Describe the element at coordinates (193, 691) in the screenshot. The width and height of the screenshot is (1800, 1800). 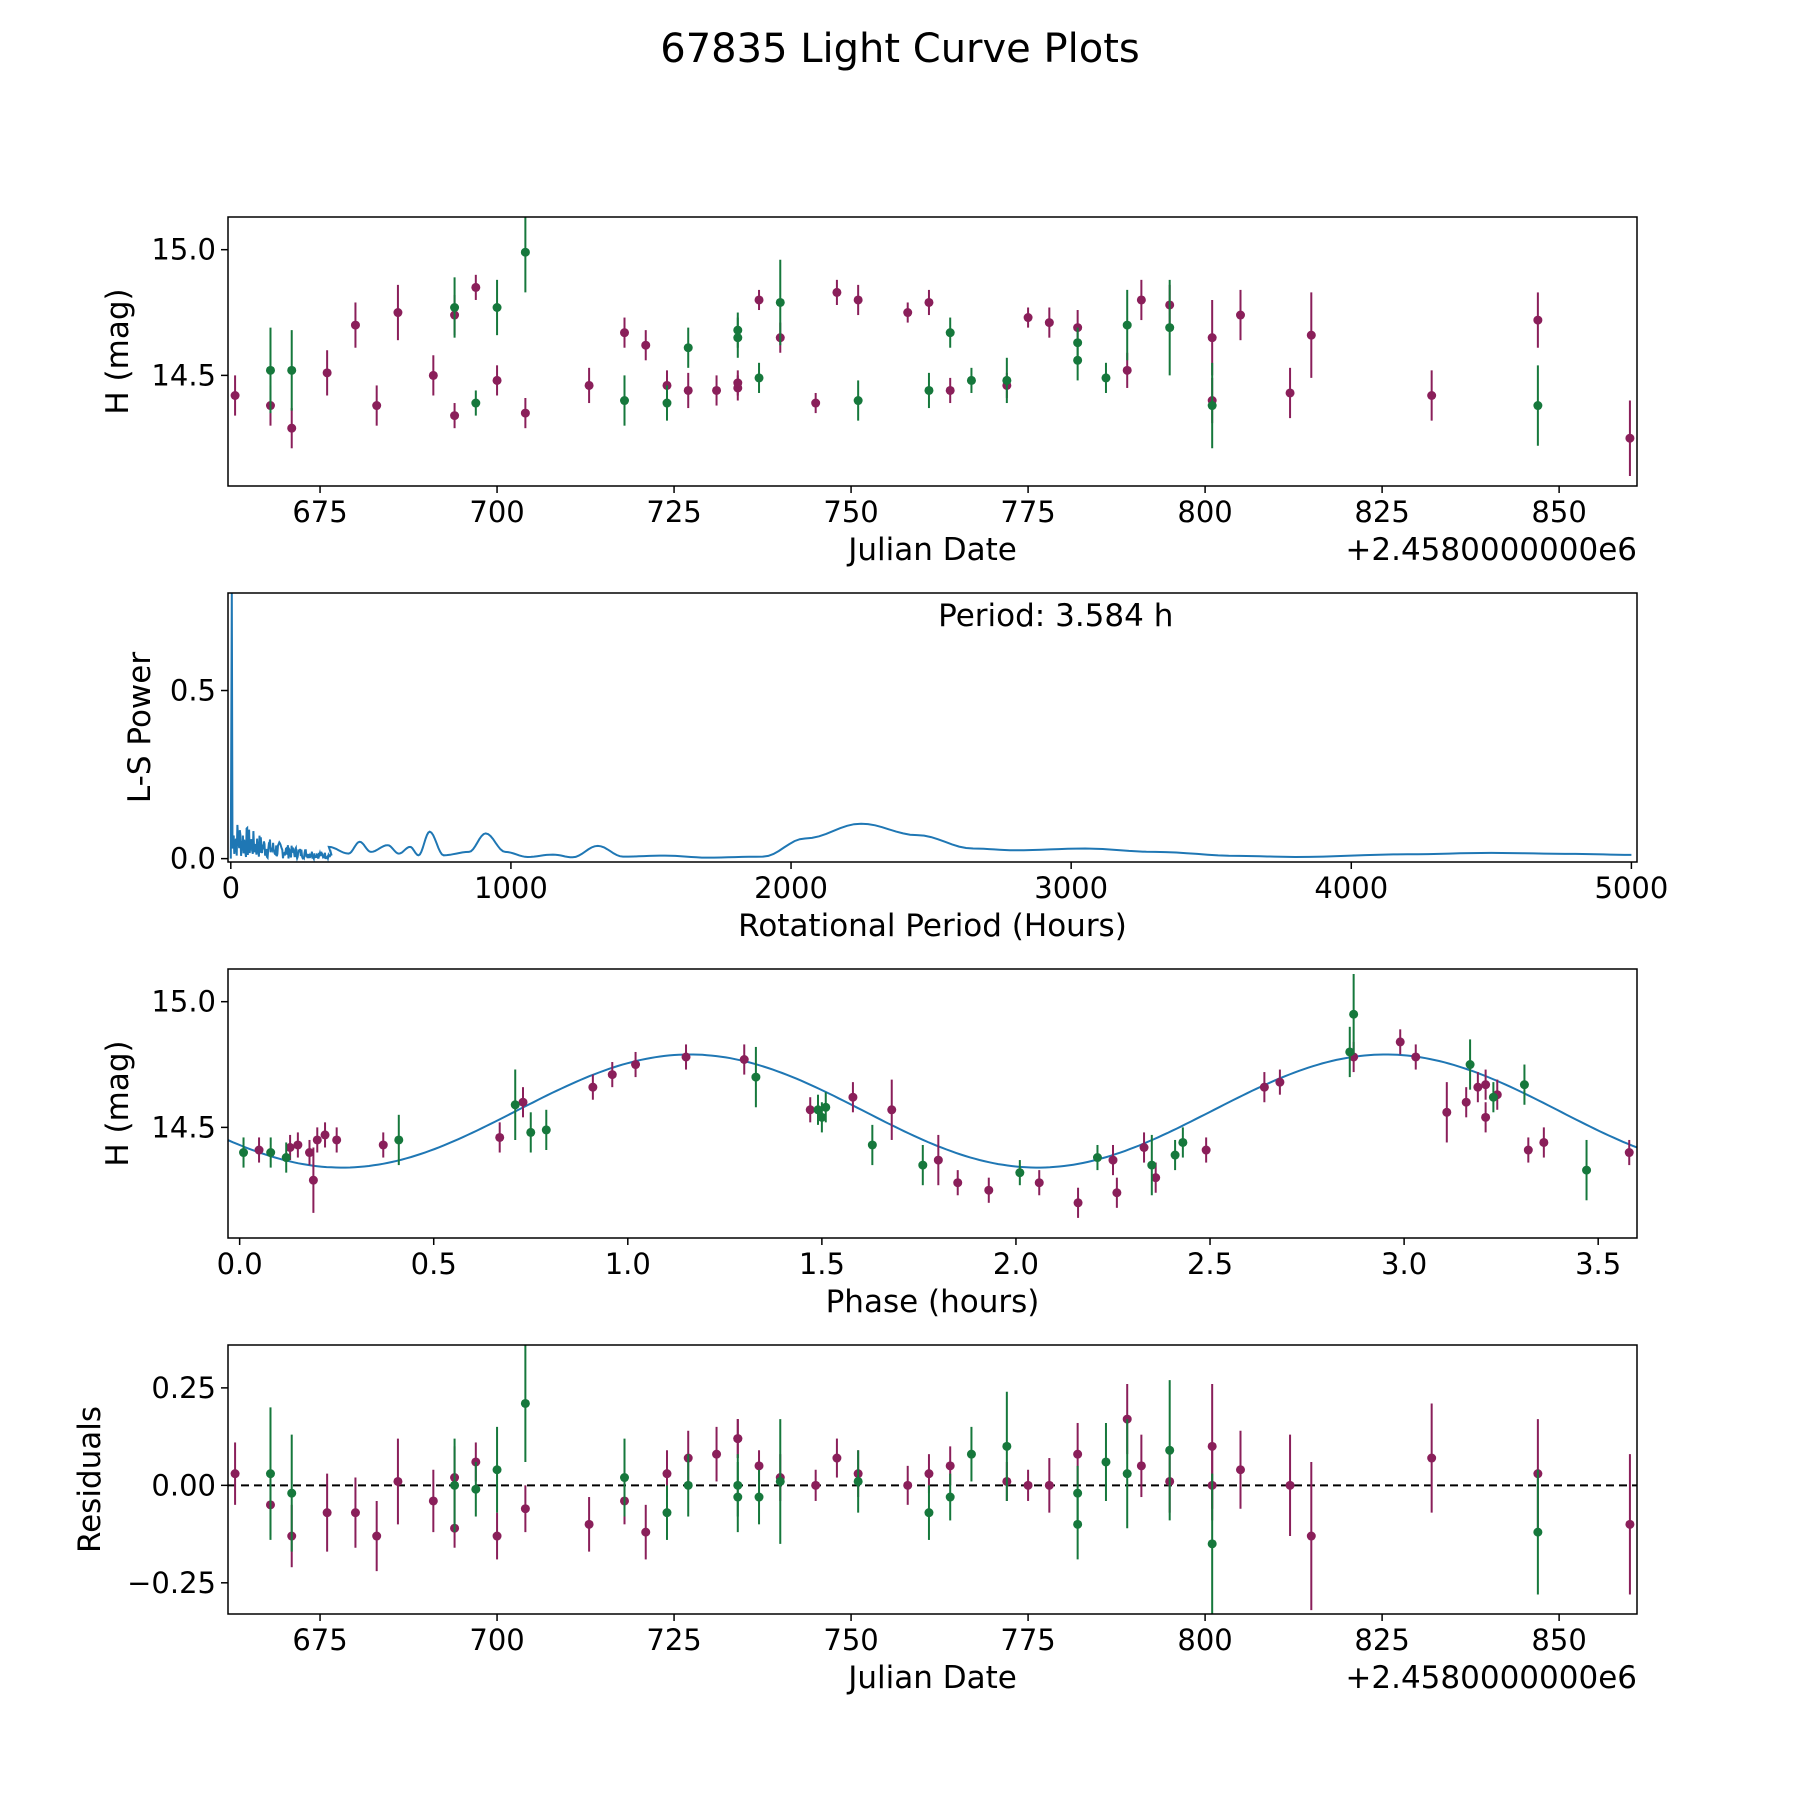
I see `y-tick-label: 0.5` at that location.